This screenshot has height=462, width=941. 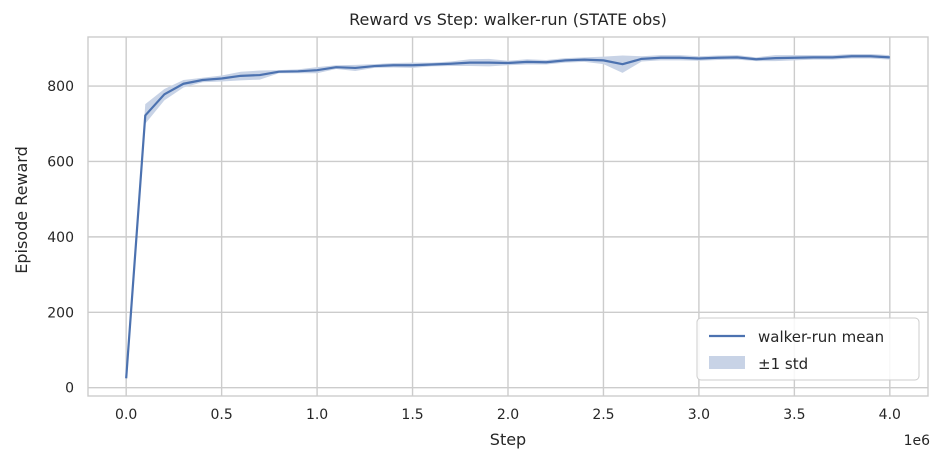 What do you see at coordinates (21, 210) in the screenshot?
I see `y-axis-label: Episode Reward` at bounding box center [21, 210].